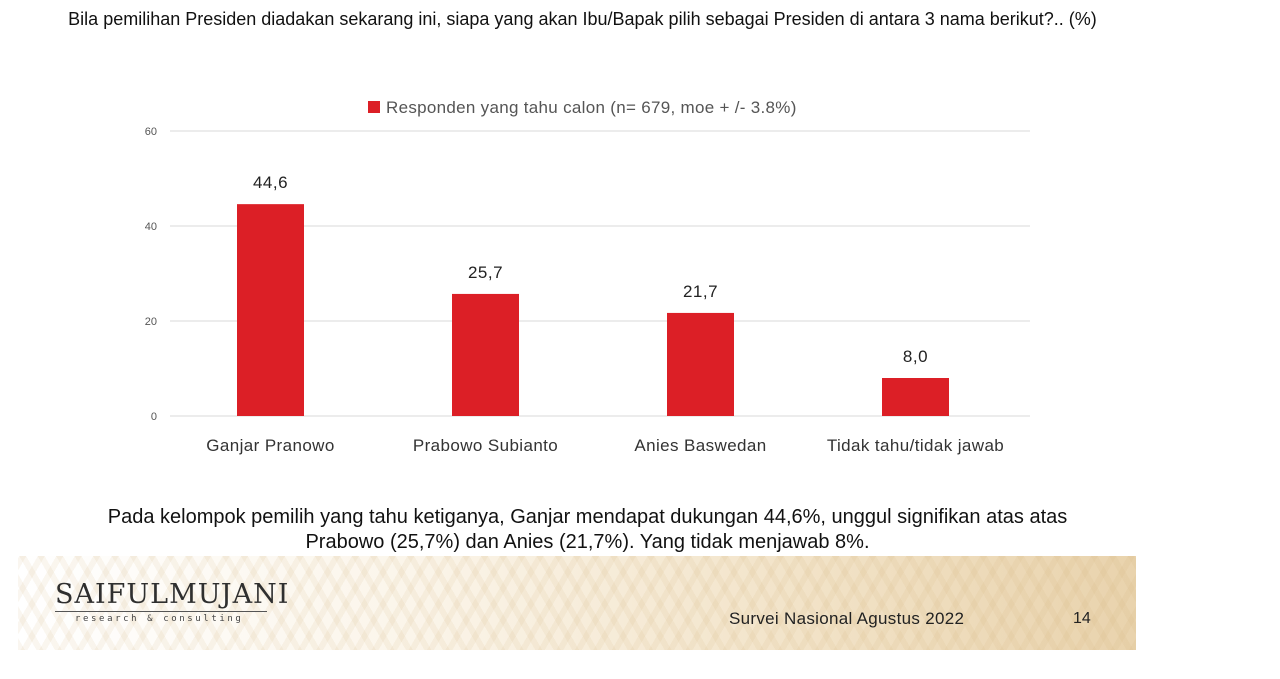 The height and width of the screenshot is (679, 1280). I want to click on data-label: 21,7, so click(700, 291).